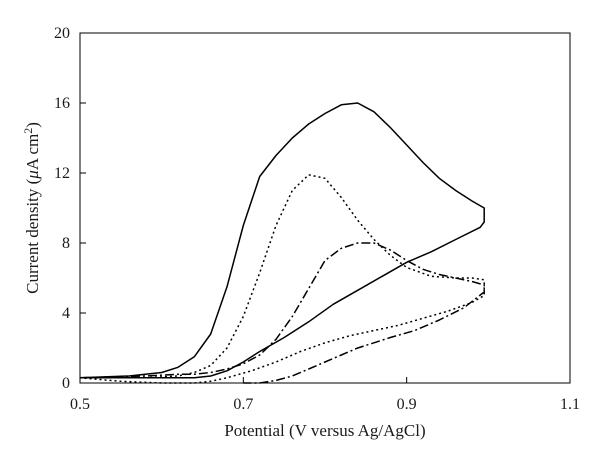 The width and height of the screenshot is (600, 461). I want to click on x-axis-title: Potential (V versus Ag/AgCl), so click(324, 430).